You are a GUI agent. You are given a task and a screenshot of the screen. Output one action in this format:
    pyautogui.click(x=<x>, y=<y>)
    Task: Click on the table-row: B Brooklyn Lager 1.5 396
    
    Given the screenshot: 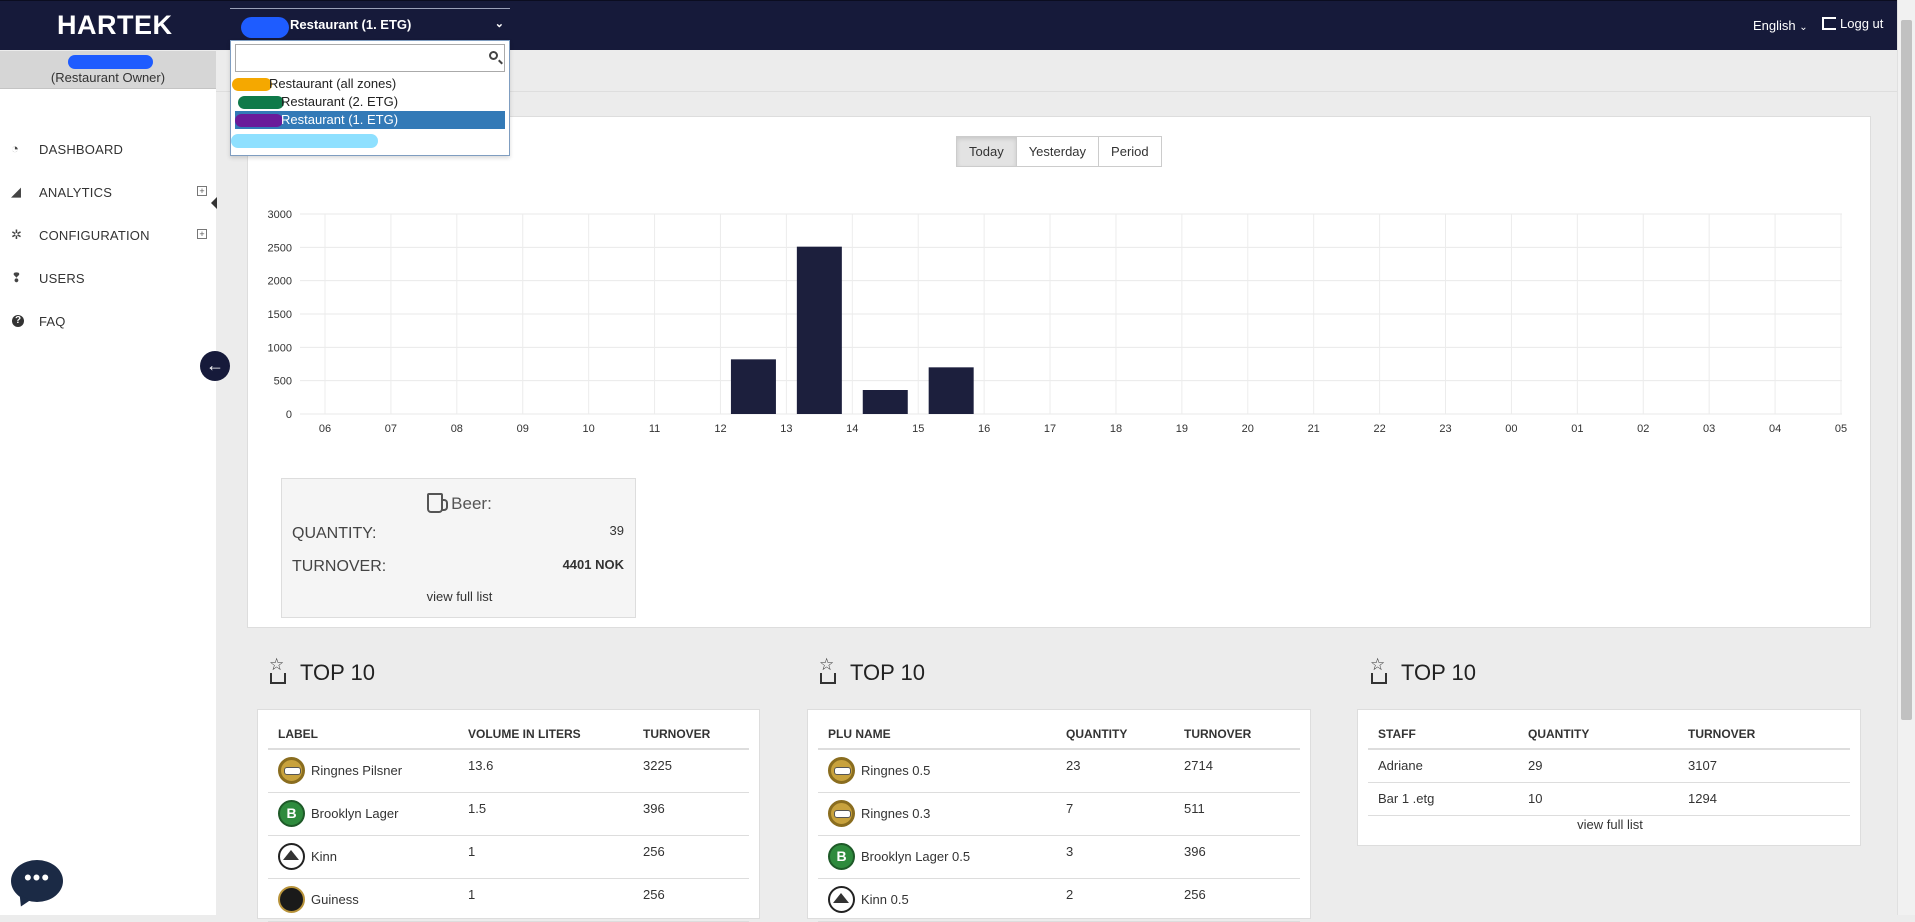 What is the action you would take?
    pyautogui.click(x=508, y=814)
    